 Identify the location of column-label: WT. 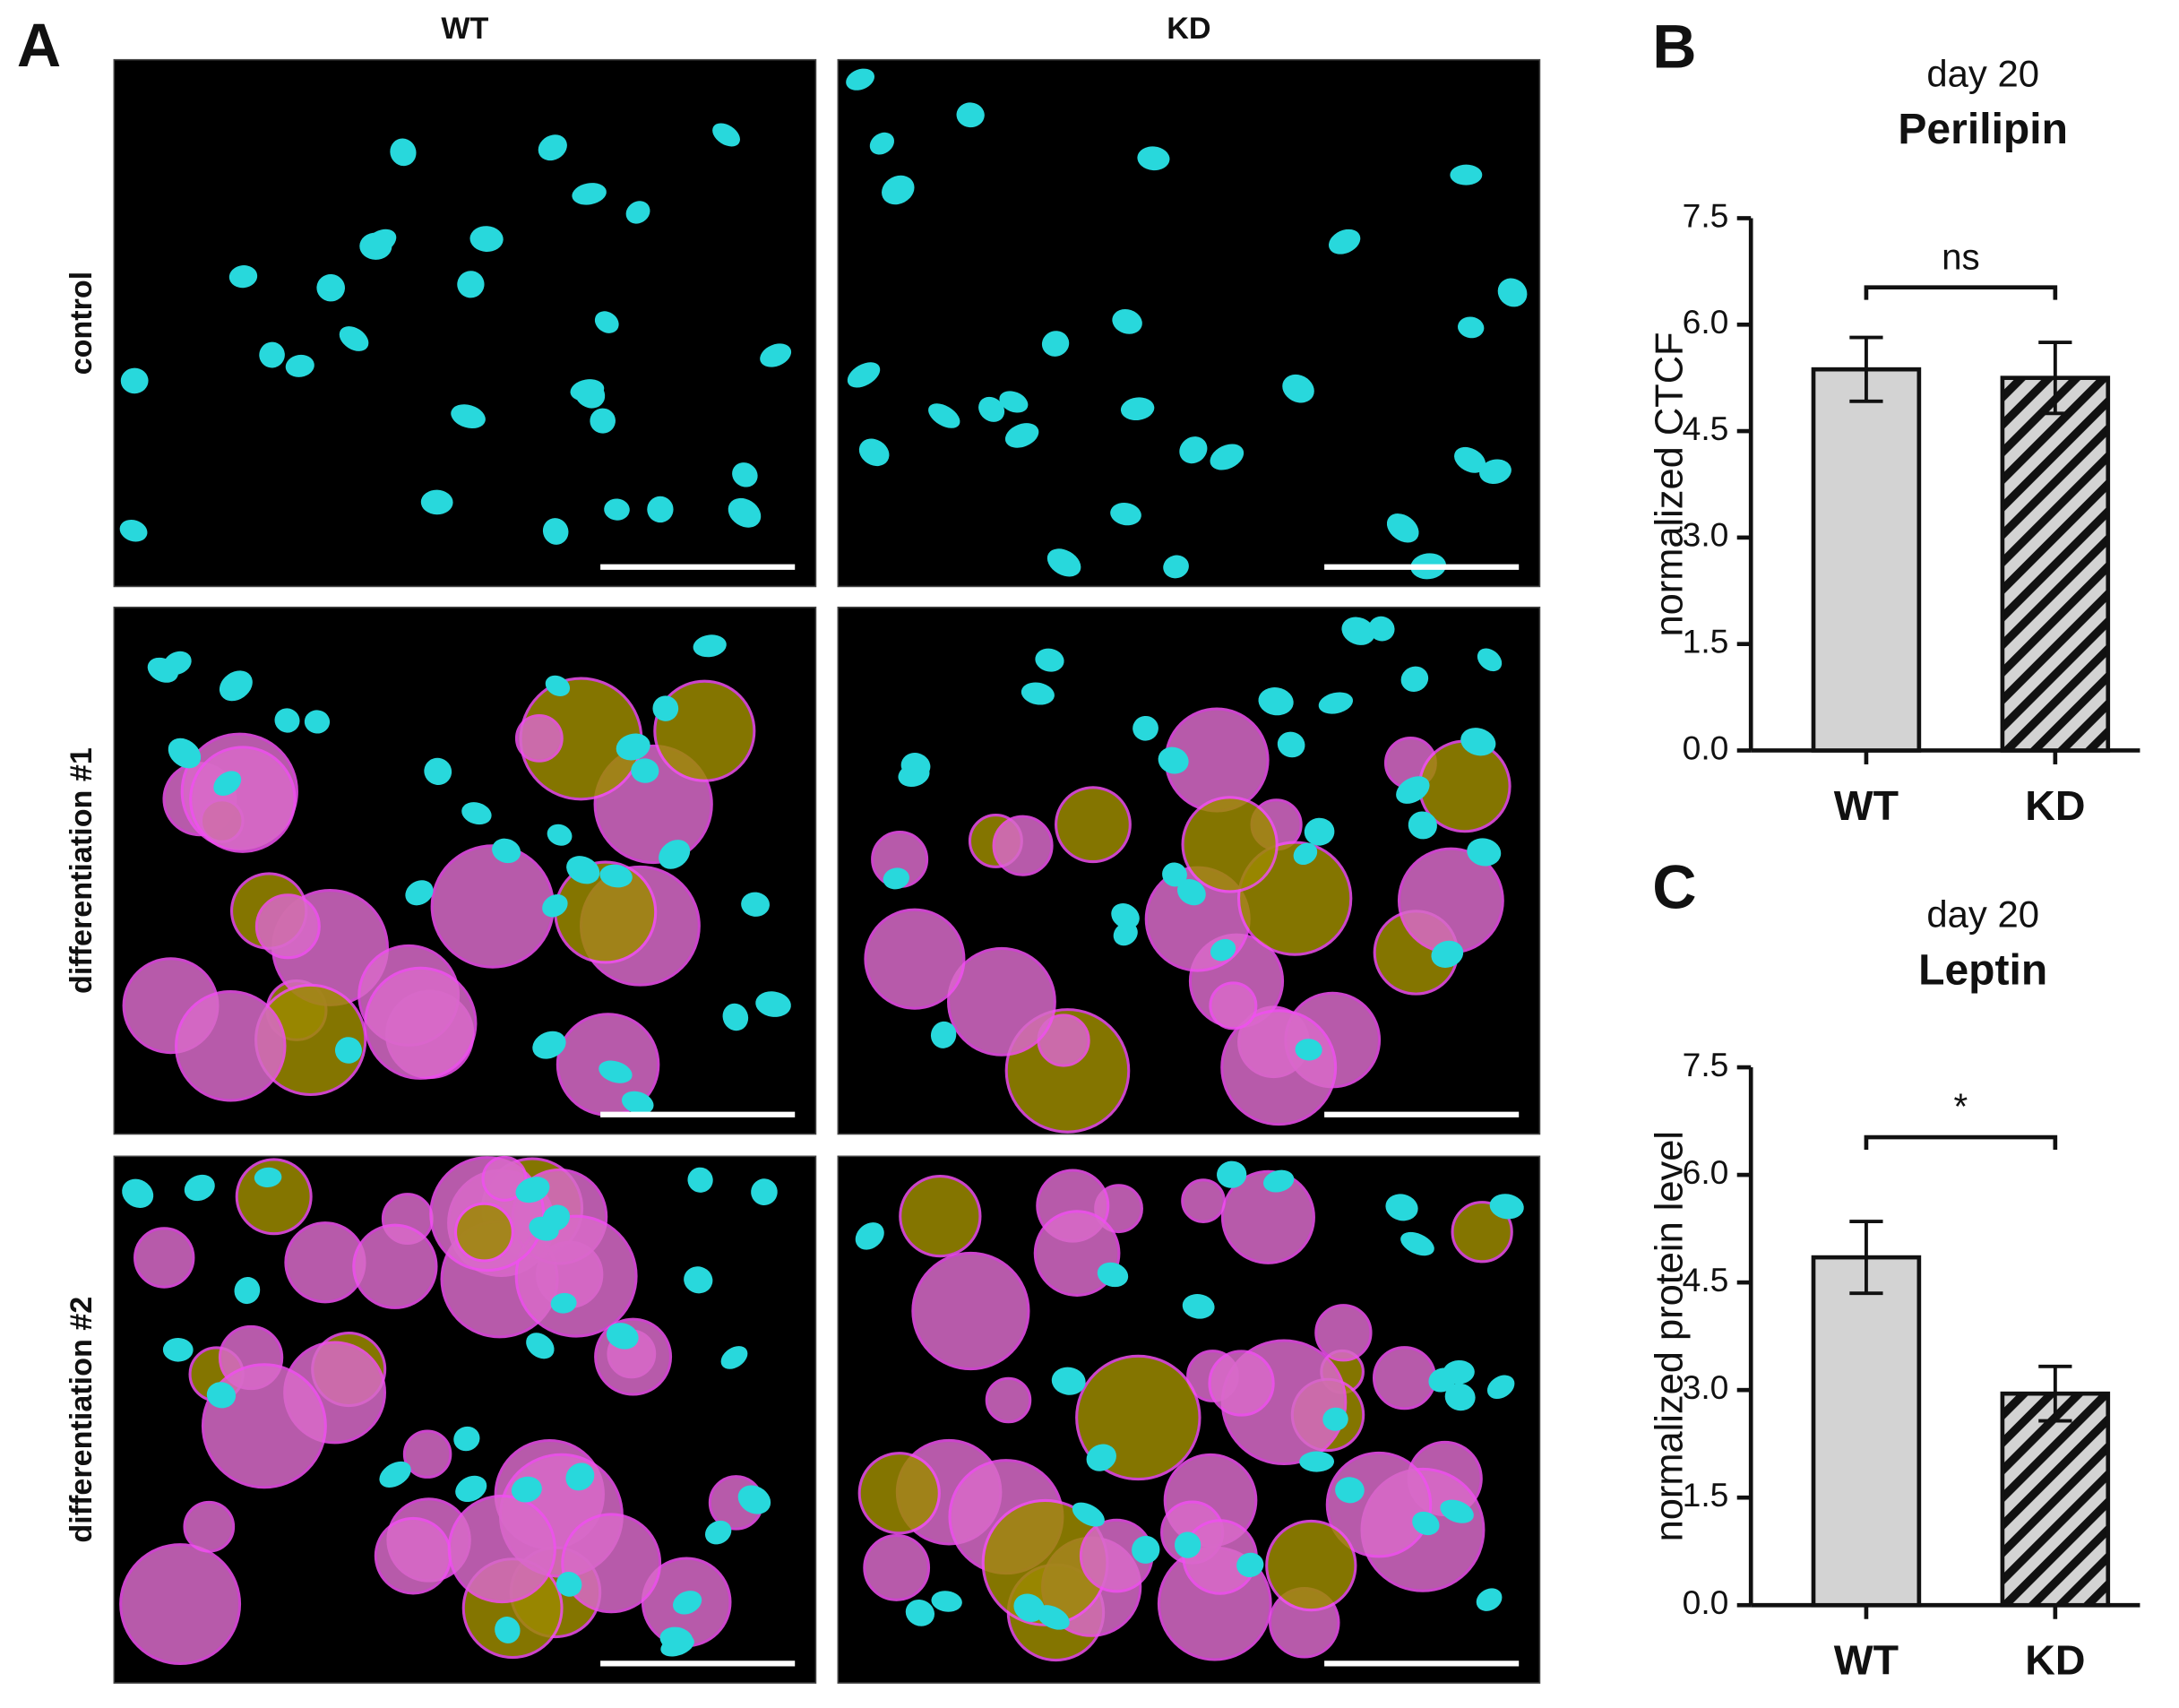
(464, 29).